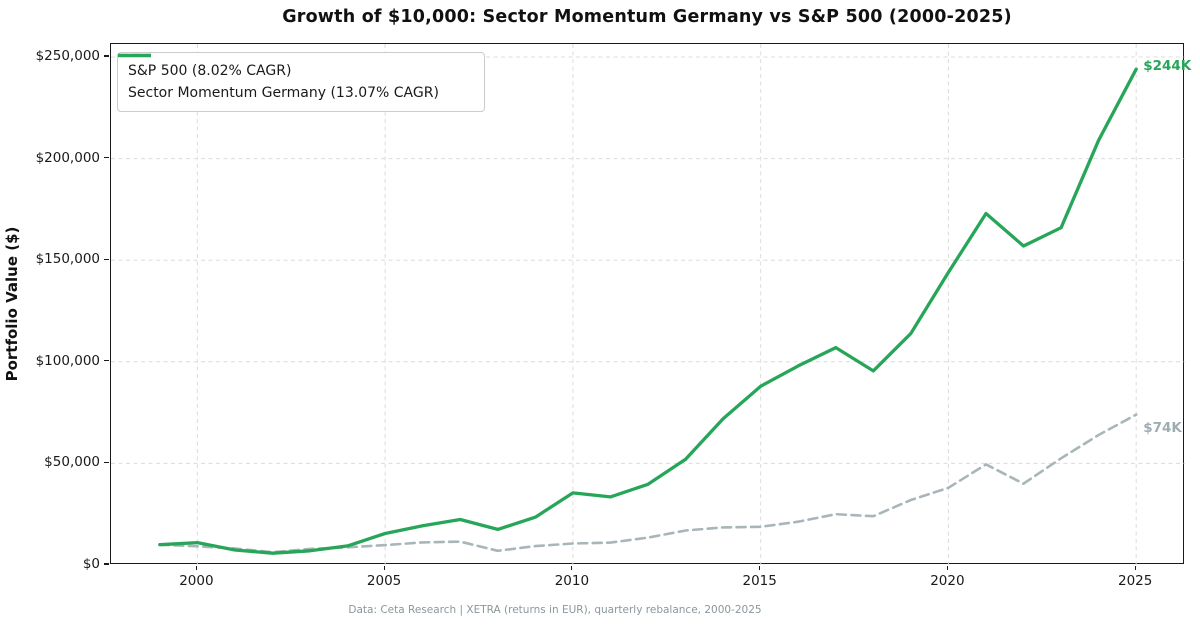 The image size is (1200, 628). Describe the element at coordinates (67, 259) in the screenshot. I see `y-tick-label: $150,000` at that location.